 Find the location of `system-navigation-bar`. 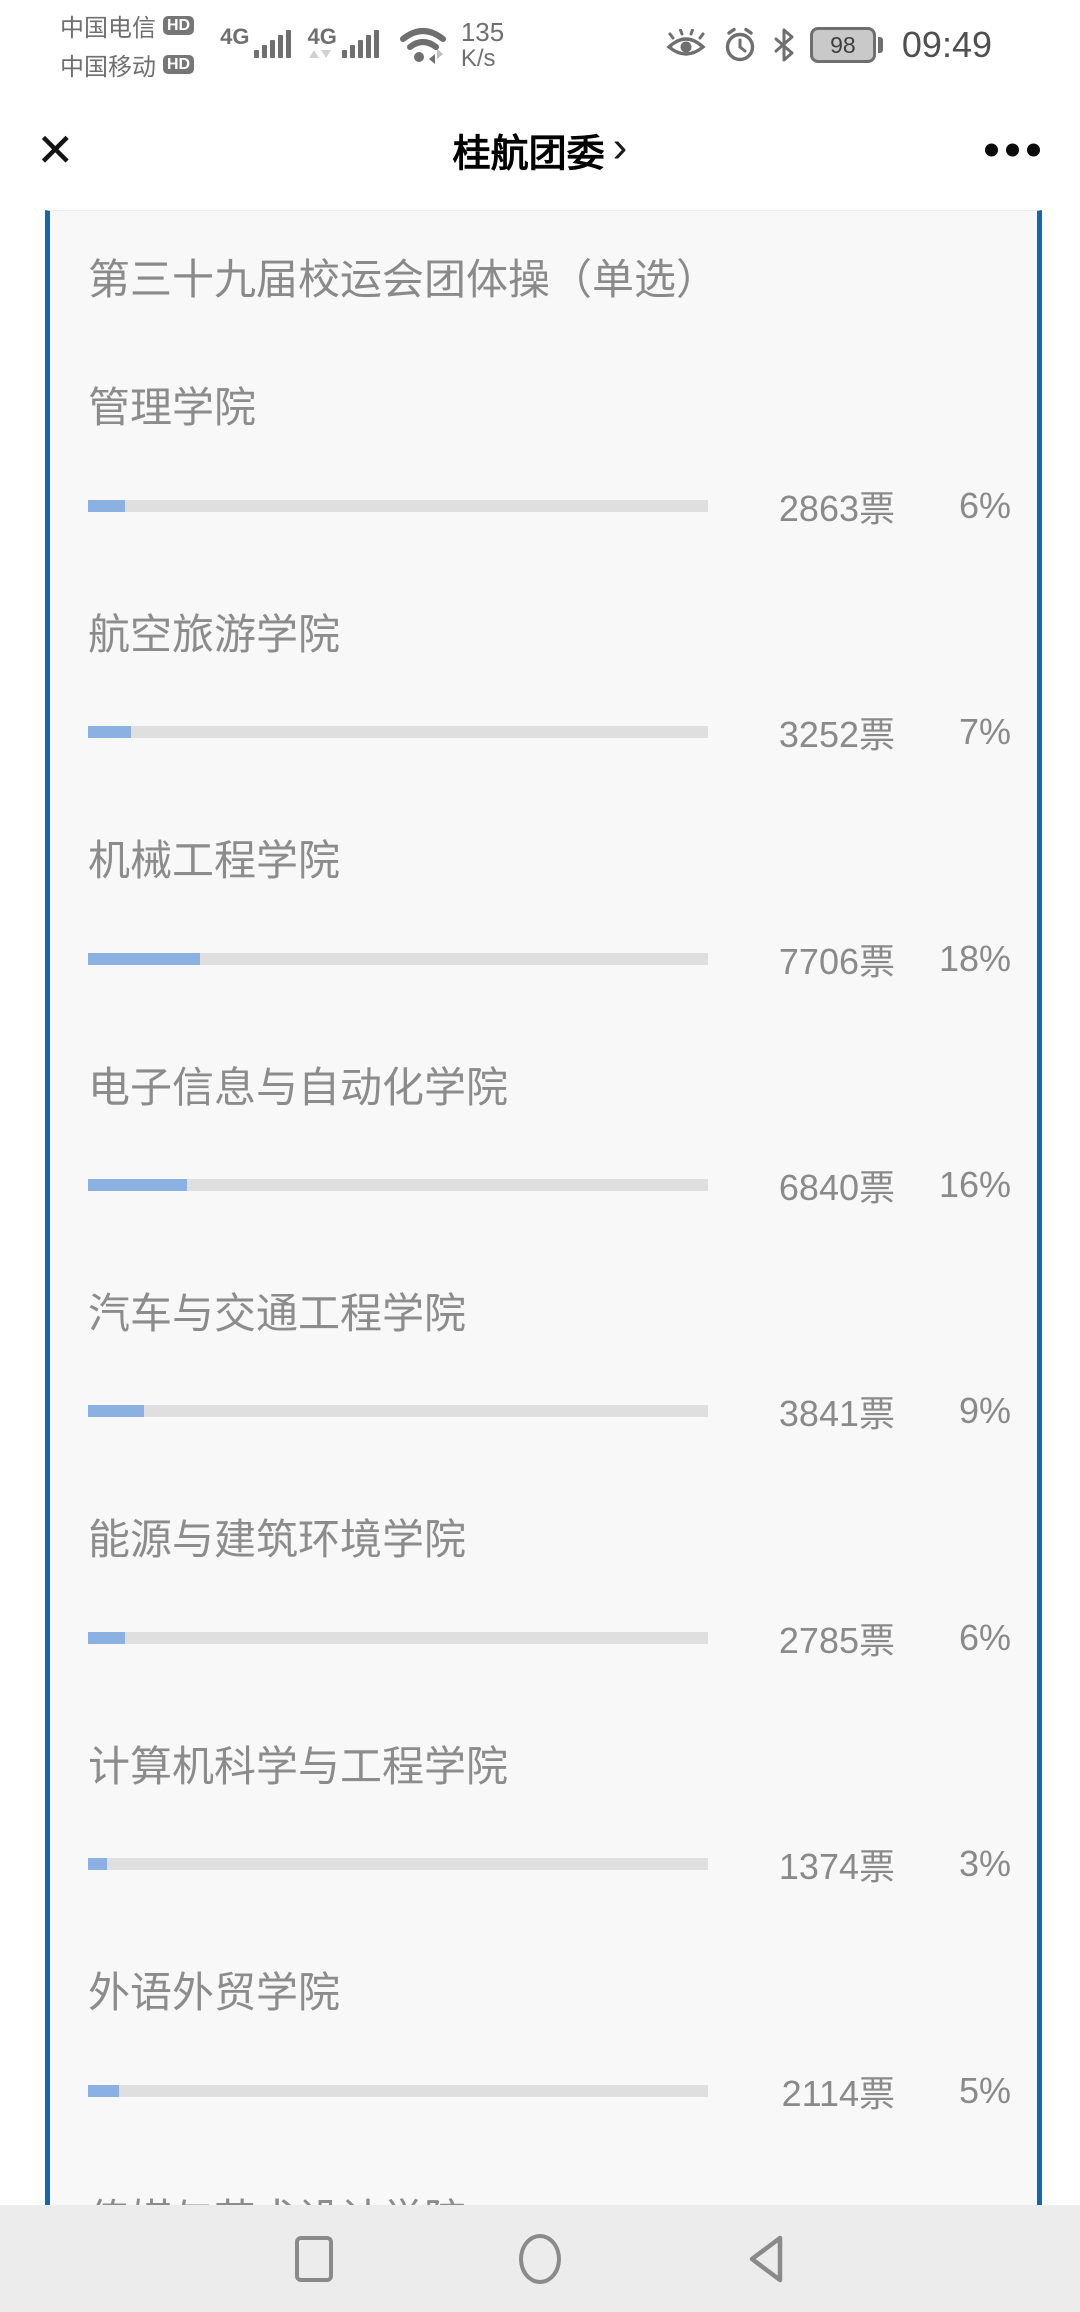

system-navigation-bar is located at coordinates (540, 2258).